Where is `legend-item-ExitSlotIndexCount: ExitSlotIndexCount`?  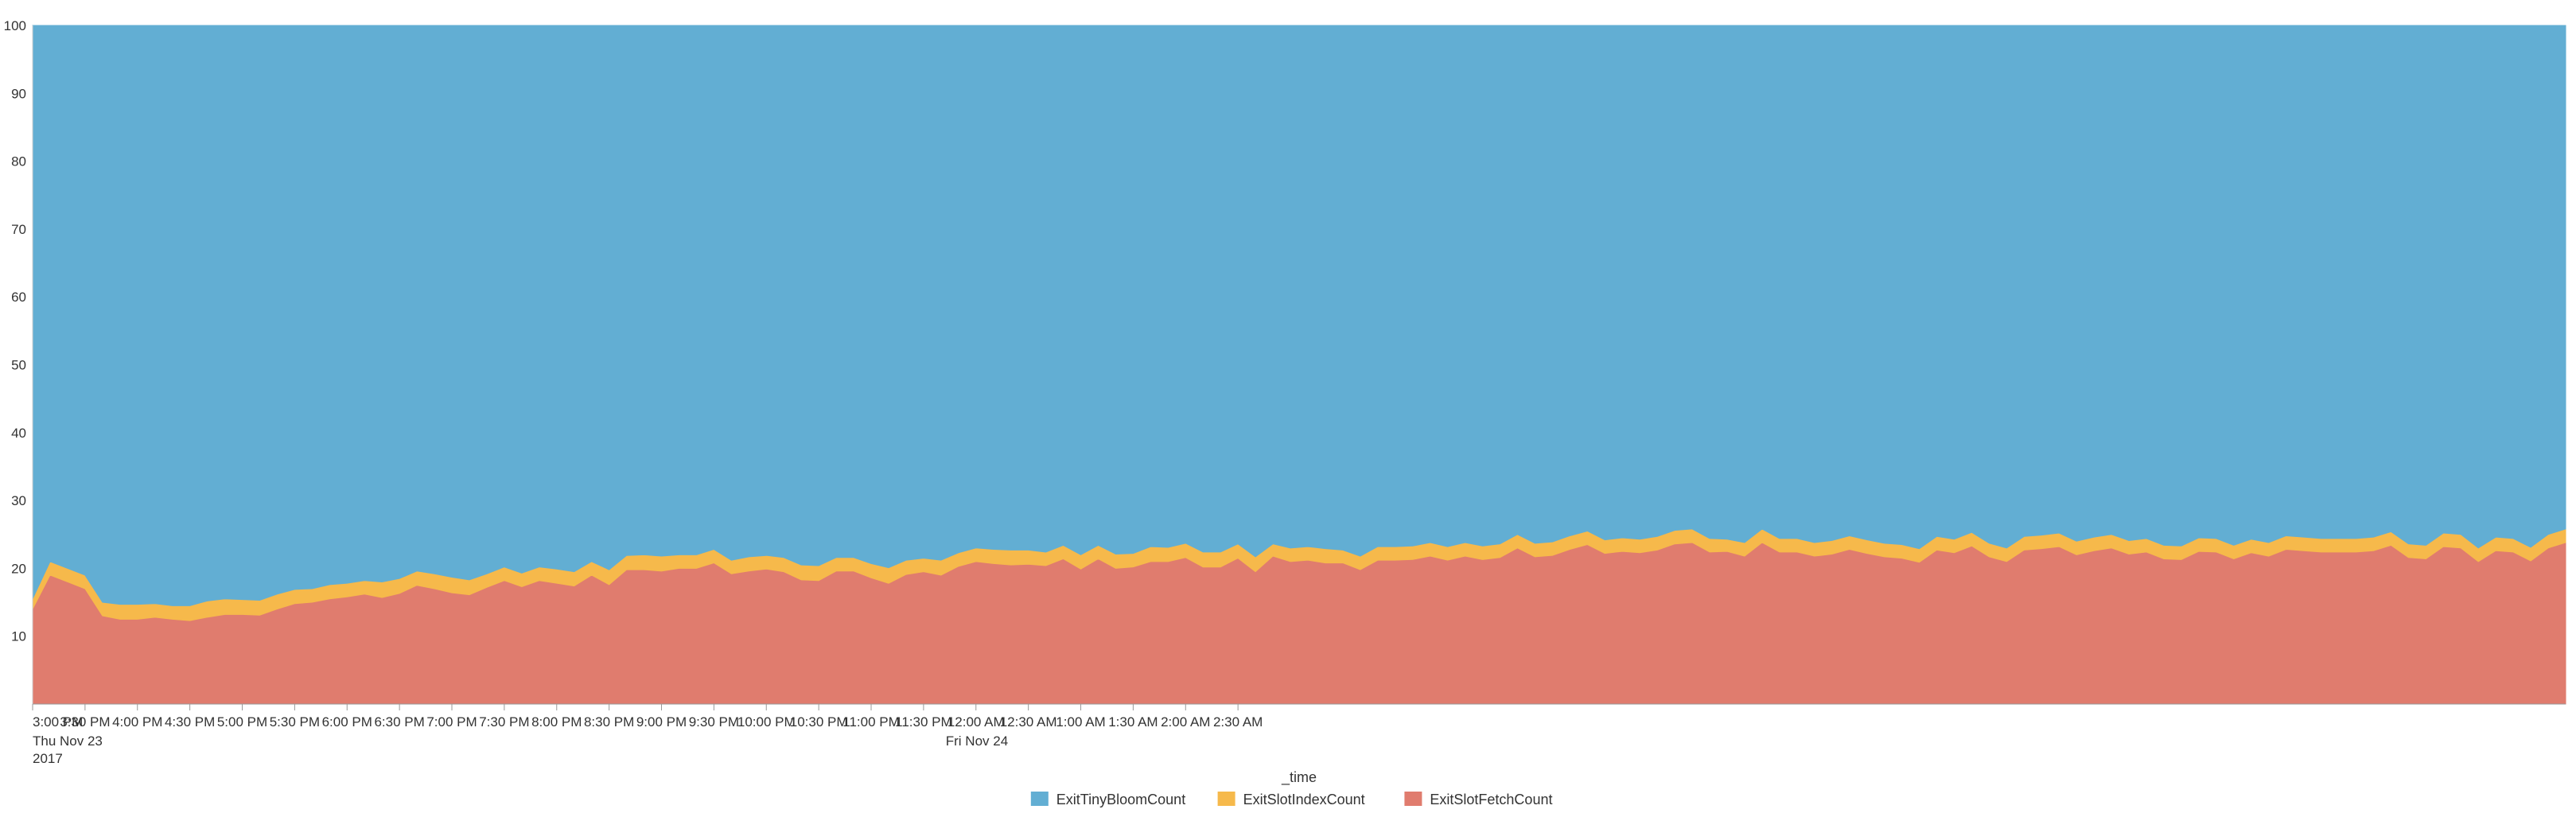 legend-item-ExitSlotIndexCount: ExitSlotIndexCount is located at coordinates (1291, 799).